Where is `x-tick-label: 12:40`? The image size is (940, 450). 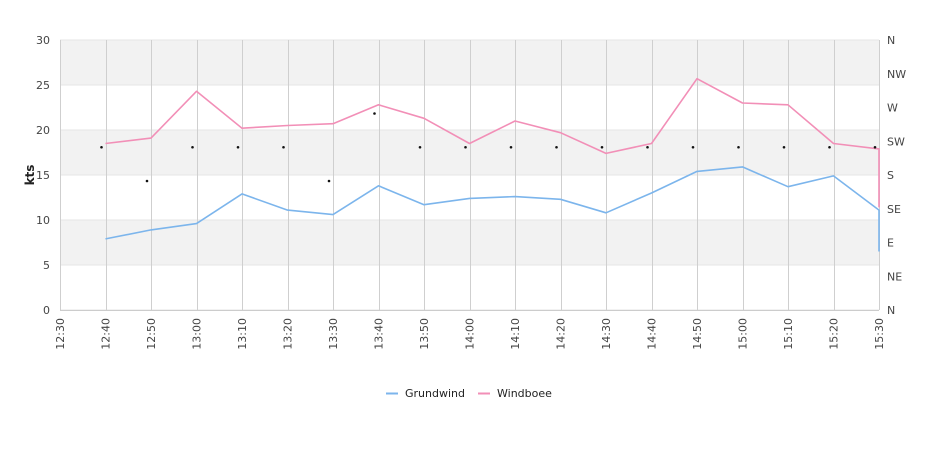 x-tick-label: 12:40 is located at coordinates (106, 334).